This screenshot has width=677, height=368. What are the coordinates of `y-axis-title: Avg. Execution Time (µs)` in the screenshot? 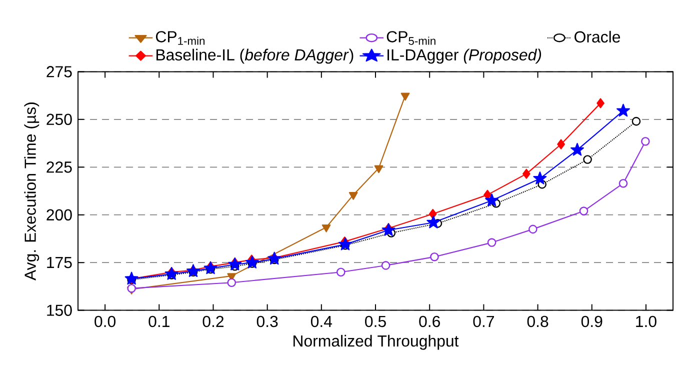 It's located at (32, 191).